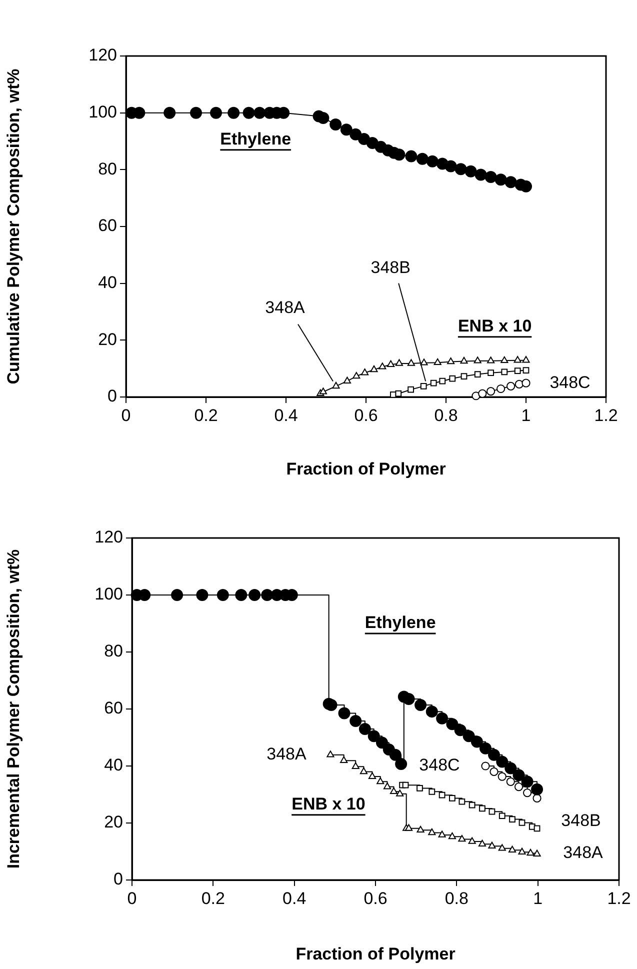 Image resolution: width=637 pixels, height=969 pixels. I want to click on x-tick-label: 0, so click(132, 898).